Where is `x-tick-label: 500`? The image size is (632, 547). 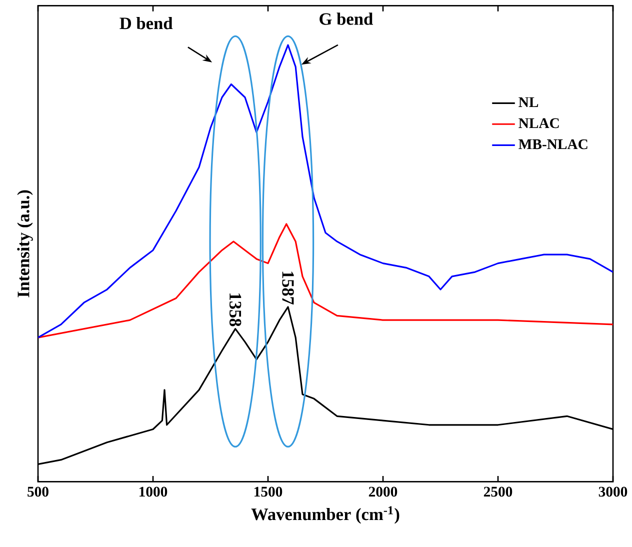 x-tick-label: 500 is located at coordinates (38, 491).